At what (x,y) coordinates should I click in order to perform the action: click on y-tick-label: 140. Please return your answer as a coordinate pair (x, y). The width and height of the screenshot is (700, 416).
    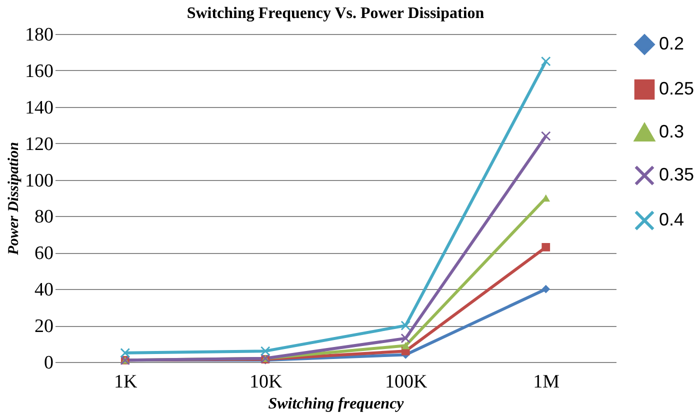
    Looking at the image, I should click on (39, 107).